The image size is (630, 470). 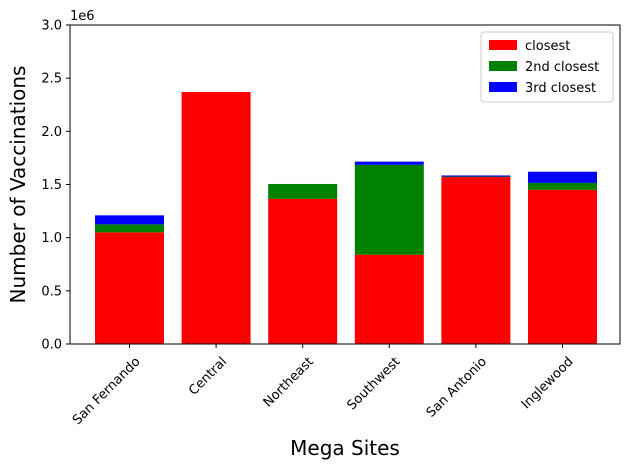 What do you see at coordinates (51, 185) in the screenshot?
I see `y-tick-label: 1.5` at bounding box center [51, 185].